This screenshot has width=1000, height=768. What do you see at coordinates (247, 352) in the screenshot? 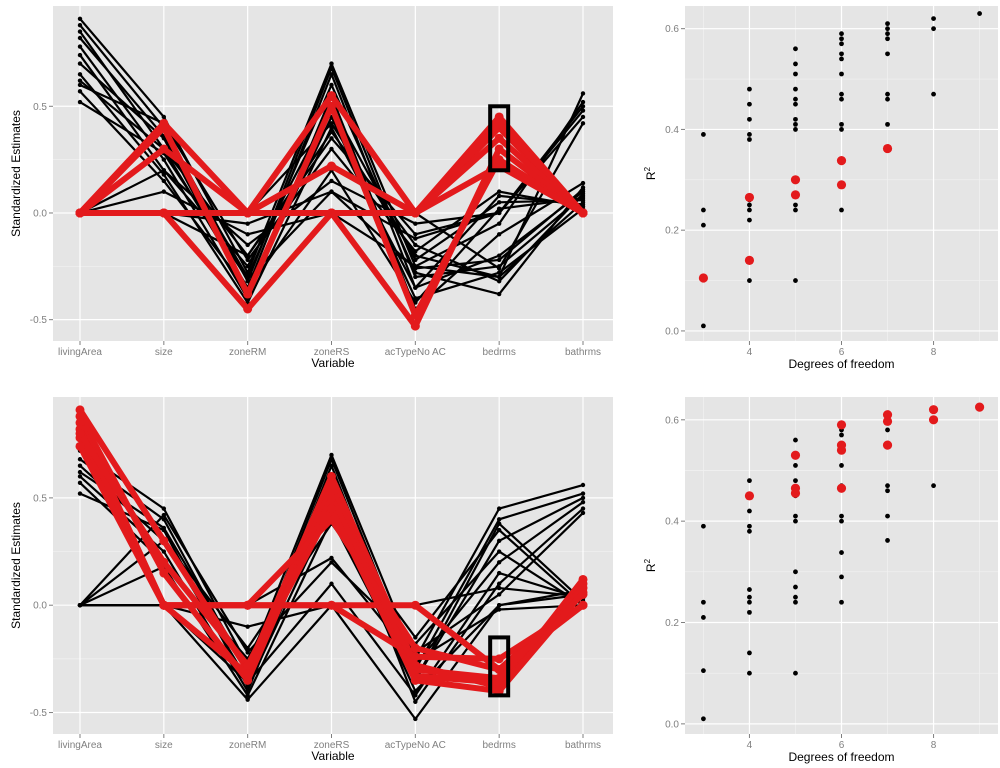
I see `x-tick-label: zoneRM` at bounding box center [247, 352].